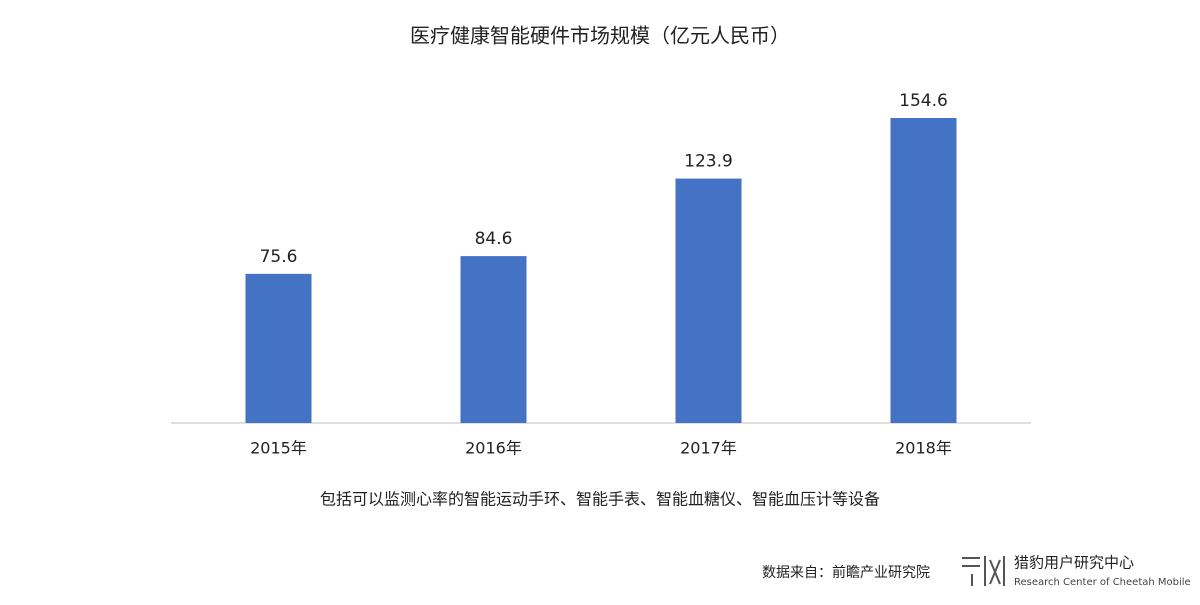  Describe the element at coordinates (708, 162) in the screenshot. I see `data-label: 123.9` at that location.